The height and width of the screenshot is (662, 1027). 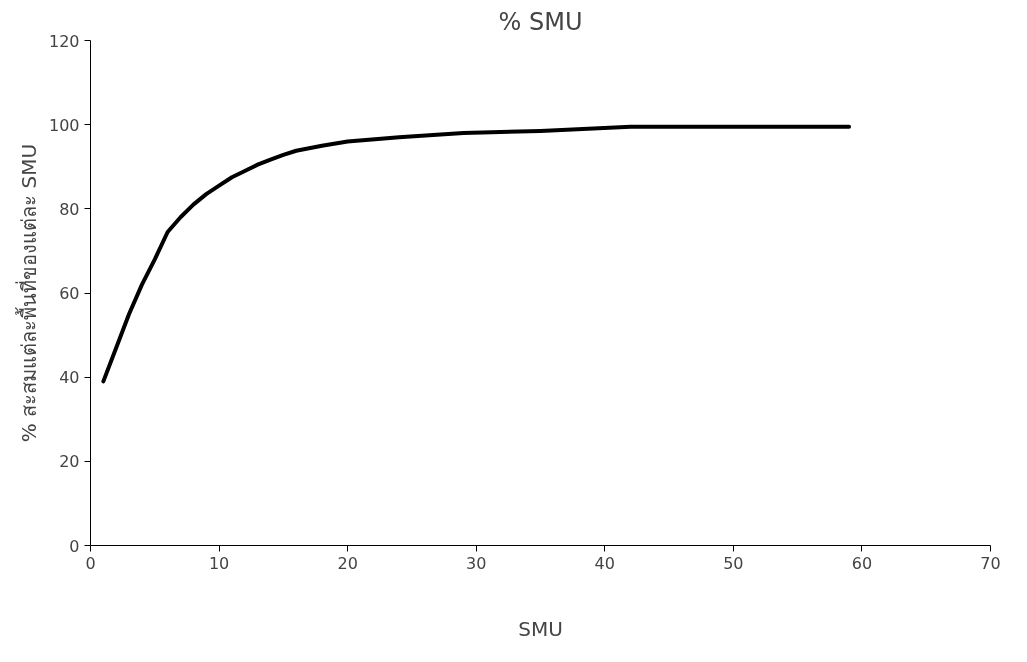 I want to click on x-tick-label: 50, so click(x=733, y=563).